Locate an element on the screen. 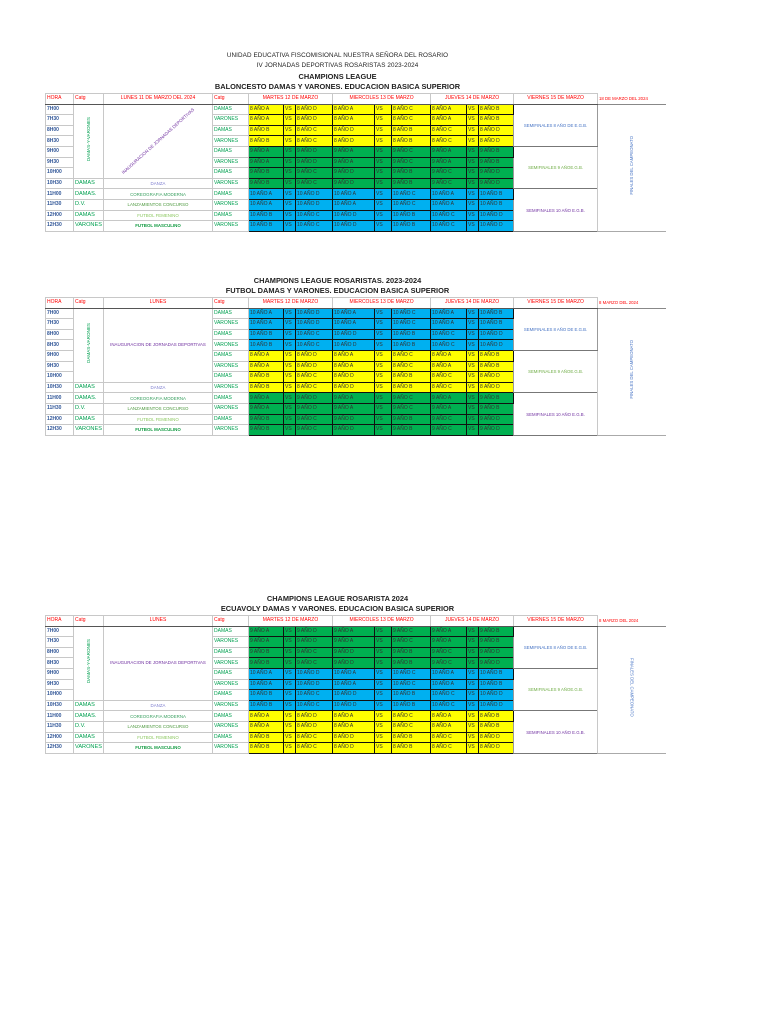 This screenshot has height=1024, width=768. monday-event-cell: FUTBOL MASCULINO is located at coordinates (158, 430).